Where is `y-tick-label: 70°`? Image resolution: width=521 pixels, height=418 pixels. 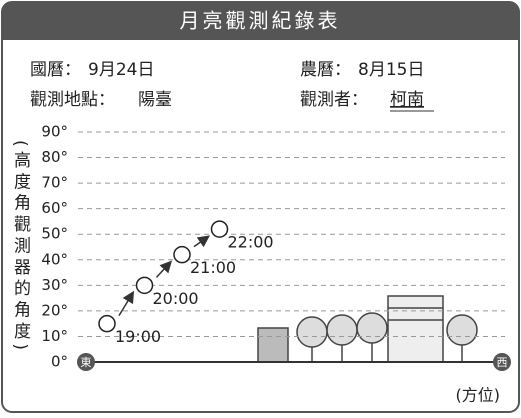 y-tick-label: 70° is located at coordinates (54, 183).